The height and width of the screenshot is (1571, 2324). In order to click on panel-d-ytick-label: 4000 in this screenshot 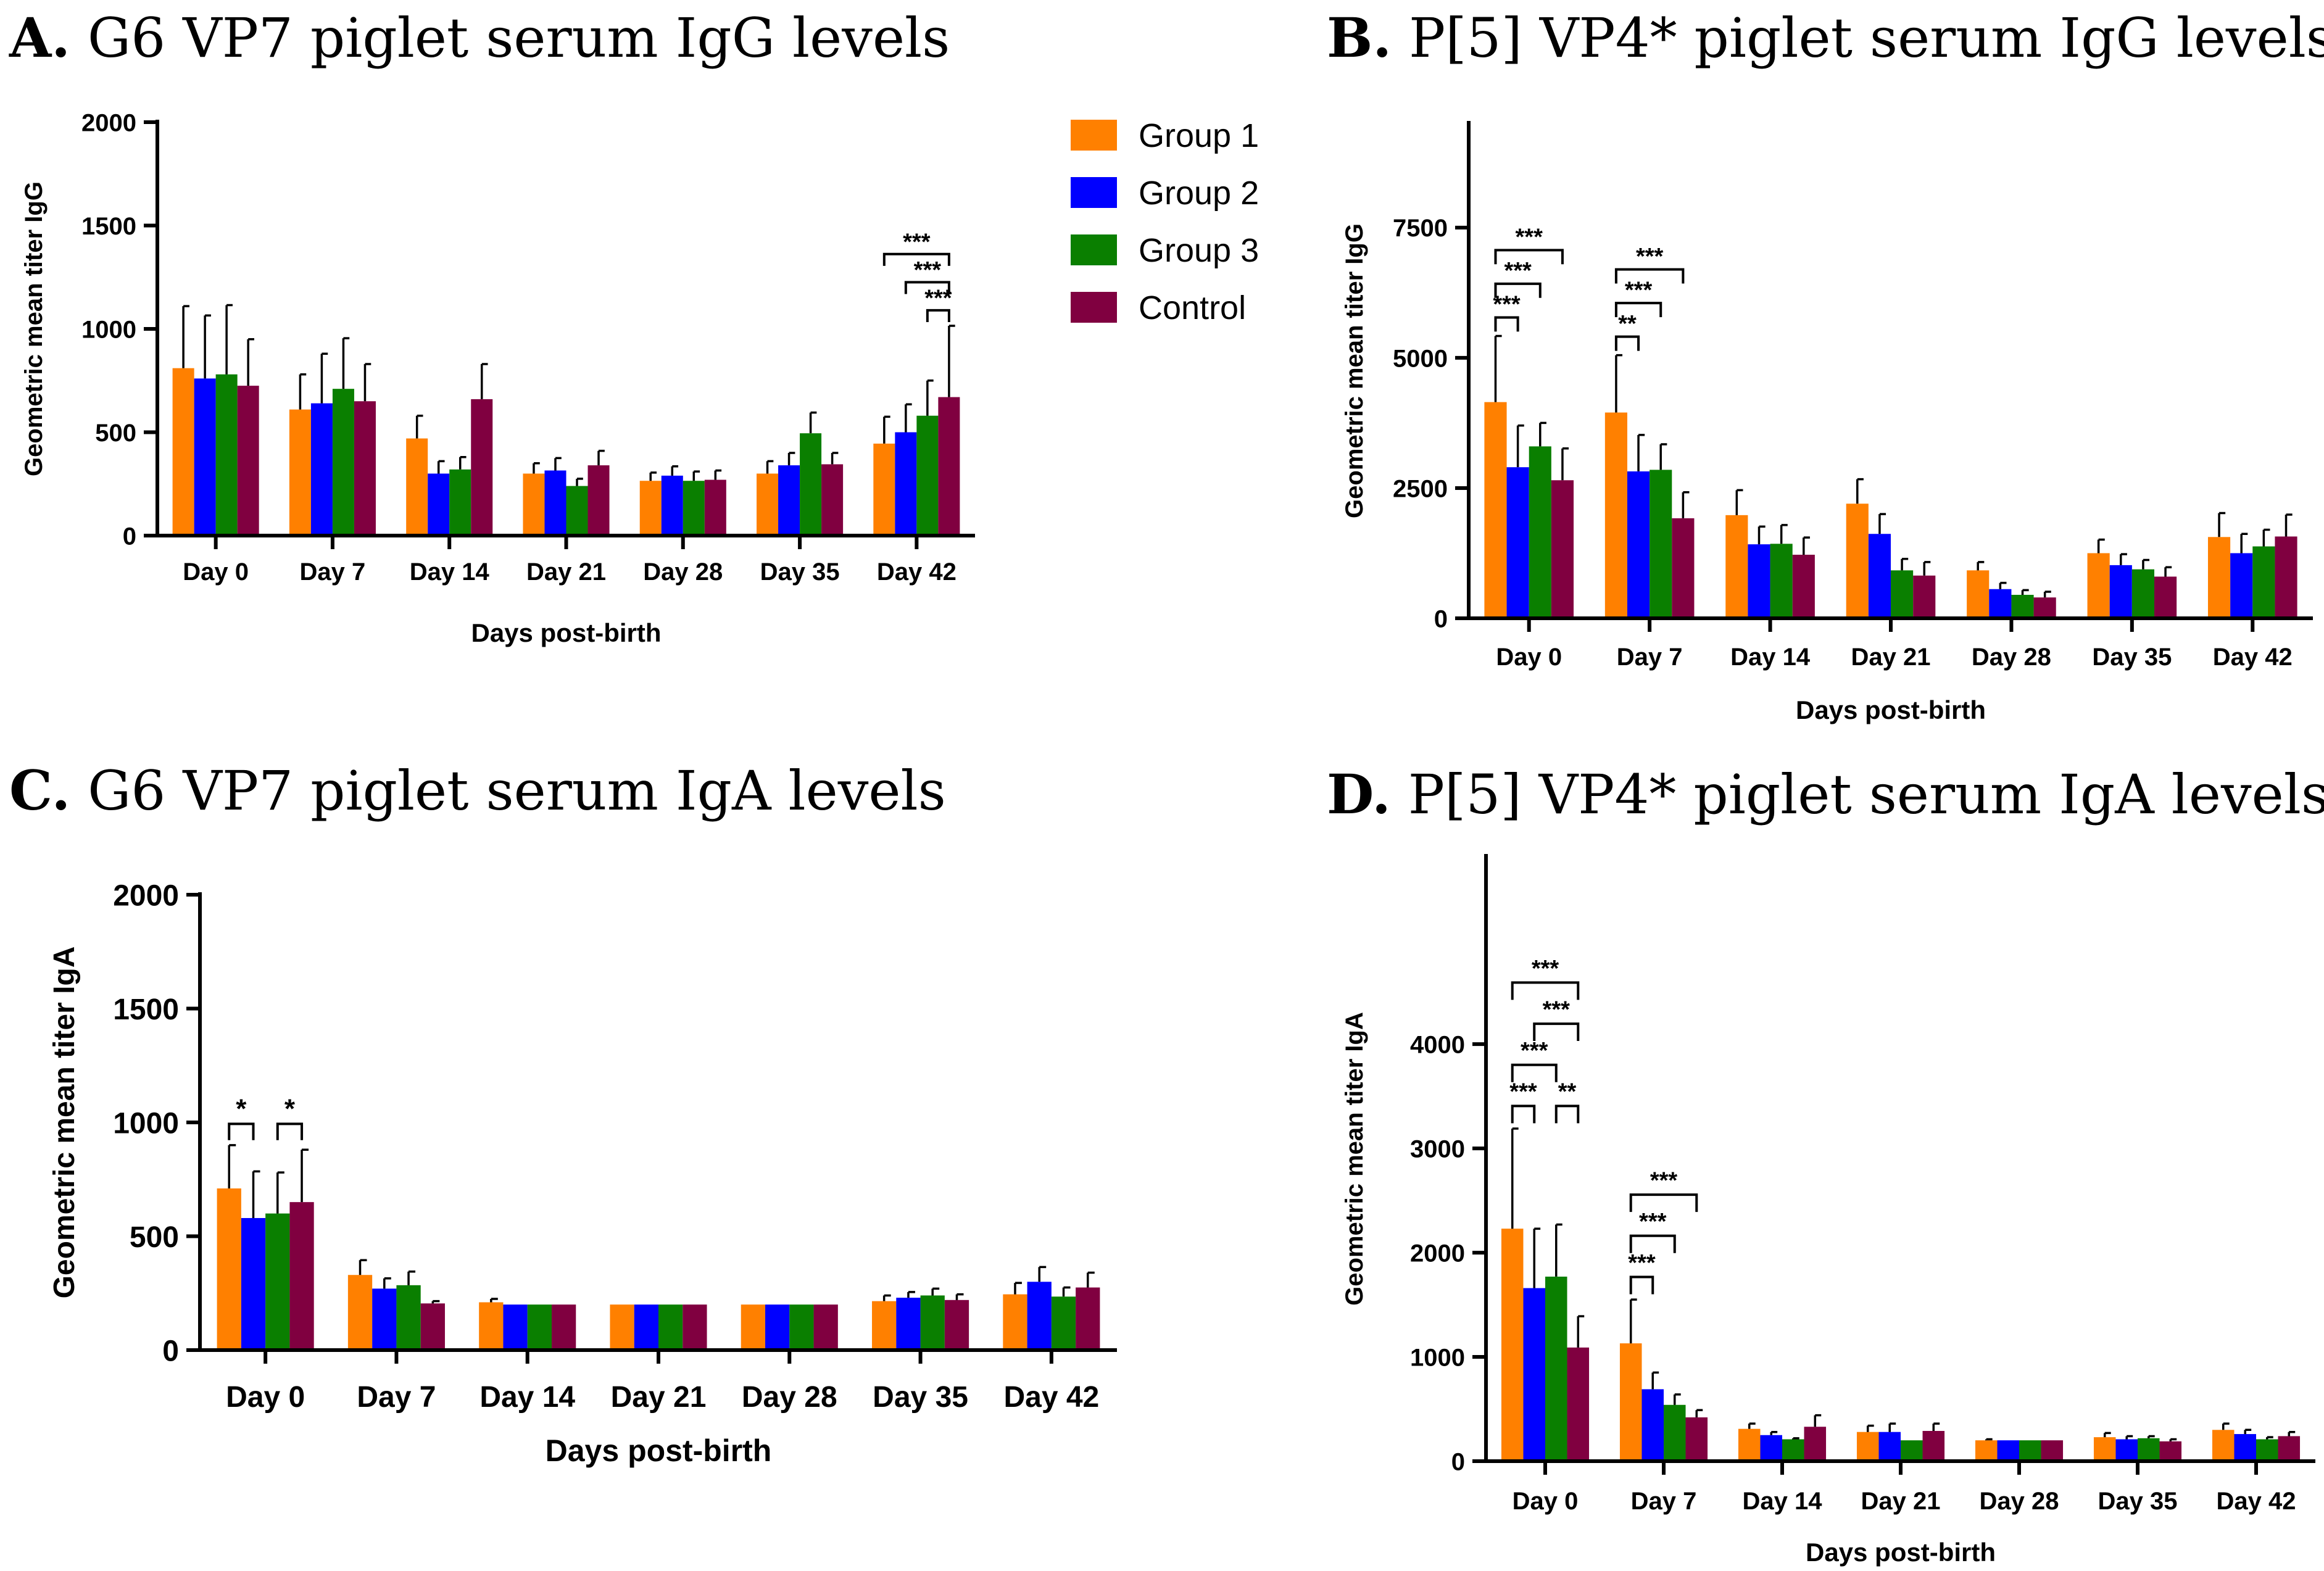, I will do `click(1437, 1045)`.